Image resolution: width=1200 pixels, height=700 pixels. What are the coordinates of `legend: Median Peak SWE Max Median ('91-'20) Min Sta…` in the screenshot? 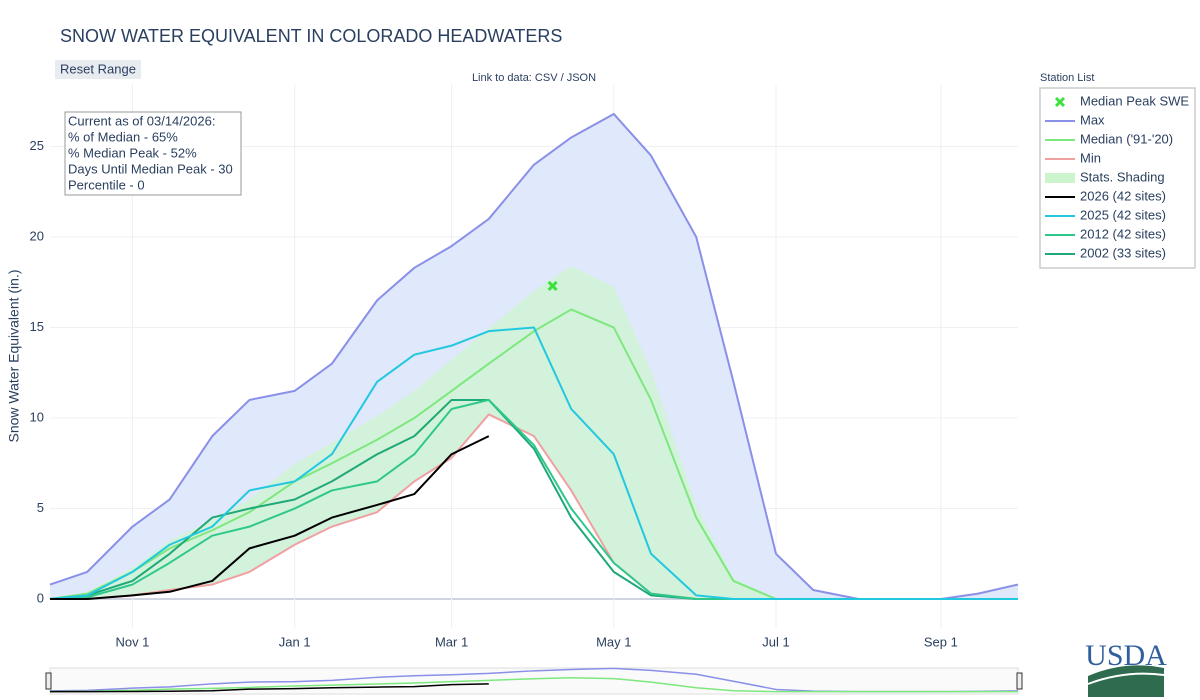 It's located at (1117, 176).